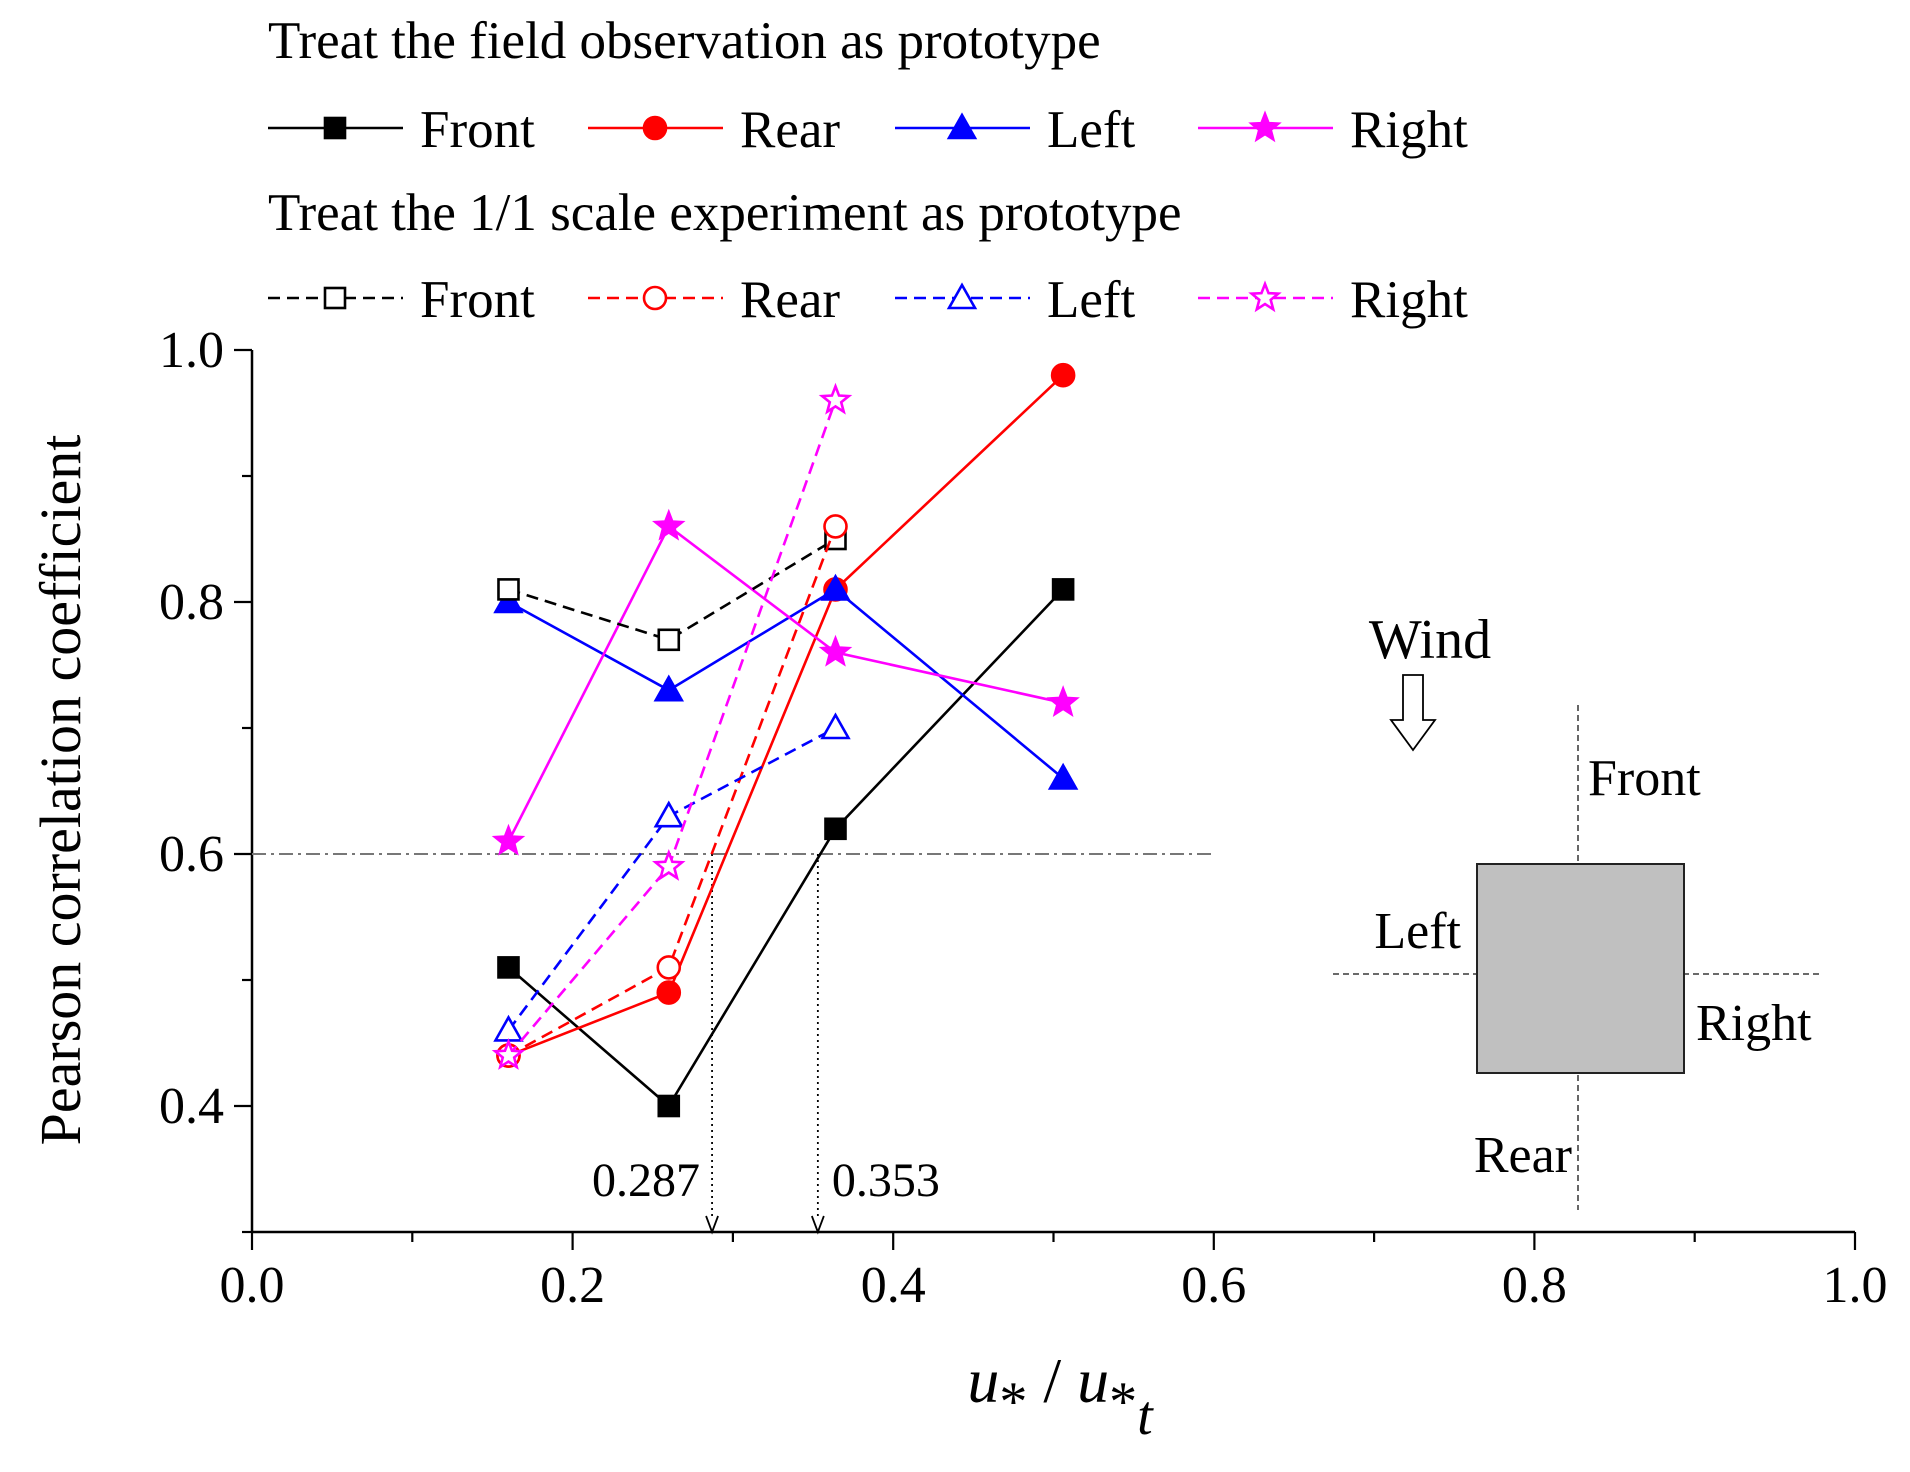  Describe the element at coordinates (1213, 1285) in the screenshot. I see `x-tick-label: 0.6` at that location.